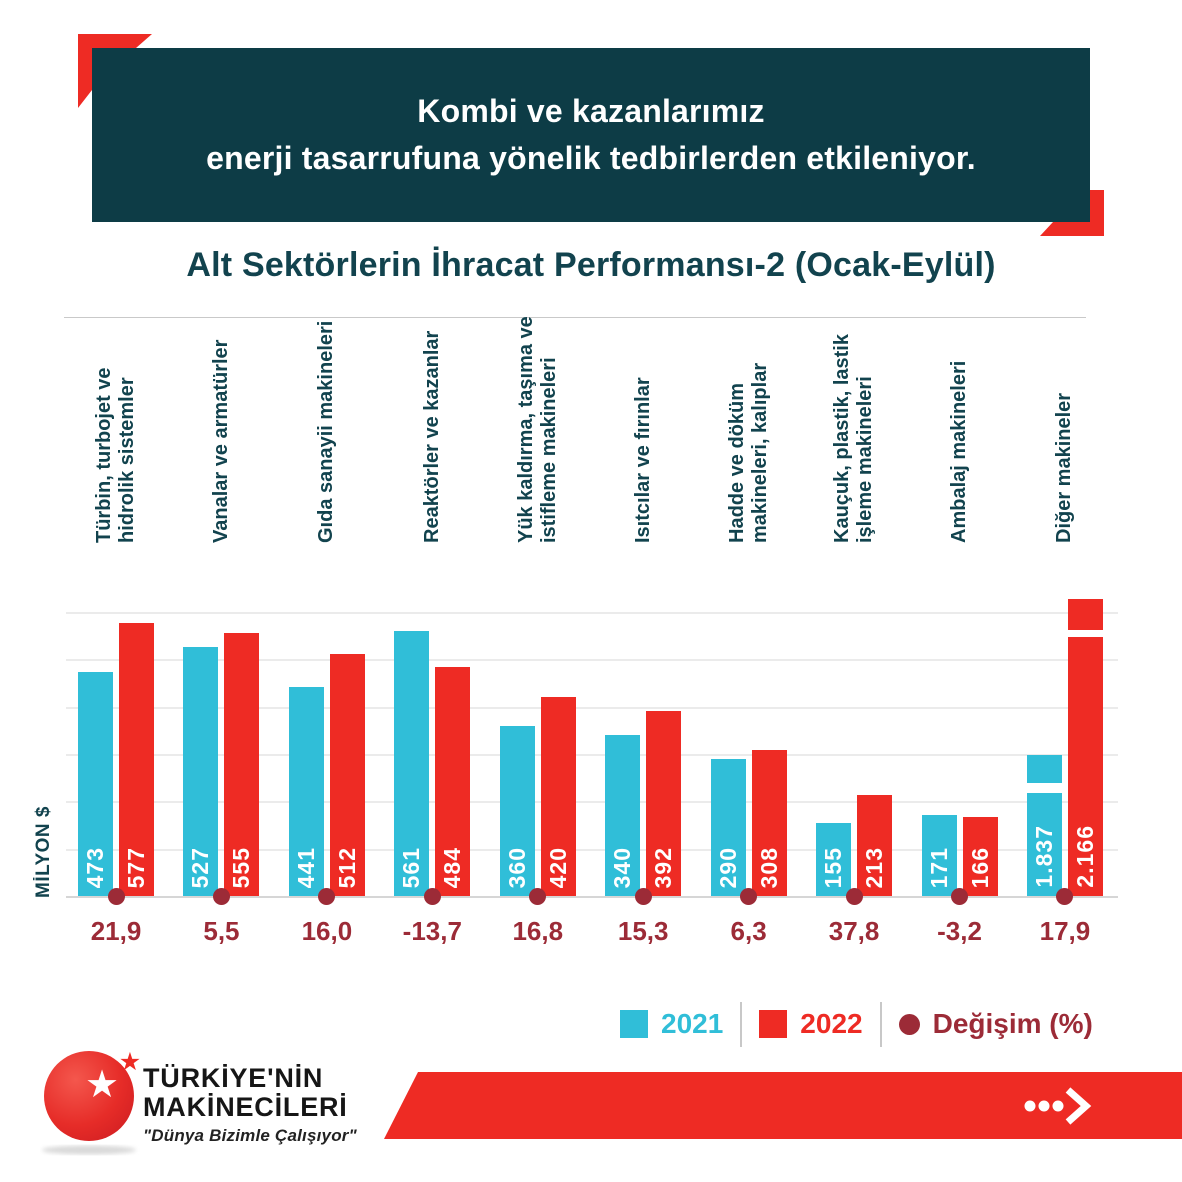 This screenshot has width=1182, height=1182. Describe the element at coordinates (517, 811) in the screenshot. I see `bar-2021-category-5: 360` at that location.